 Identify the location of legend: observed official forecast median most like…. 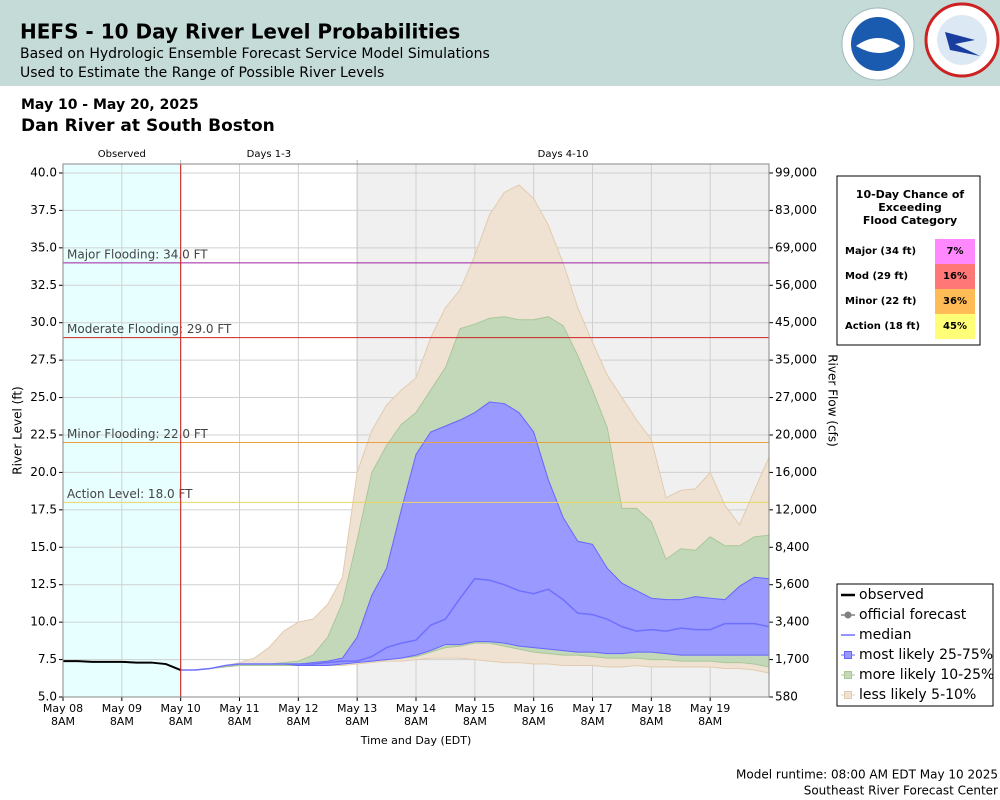
(915, 645).